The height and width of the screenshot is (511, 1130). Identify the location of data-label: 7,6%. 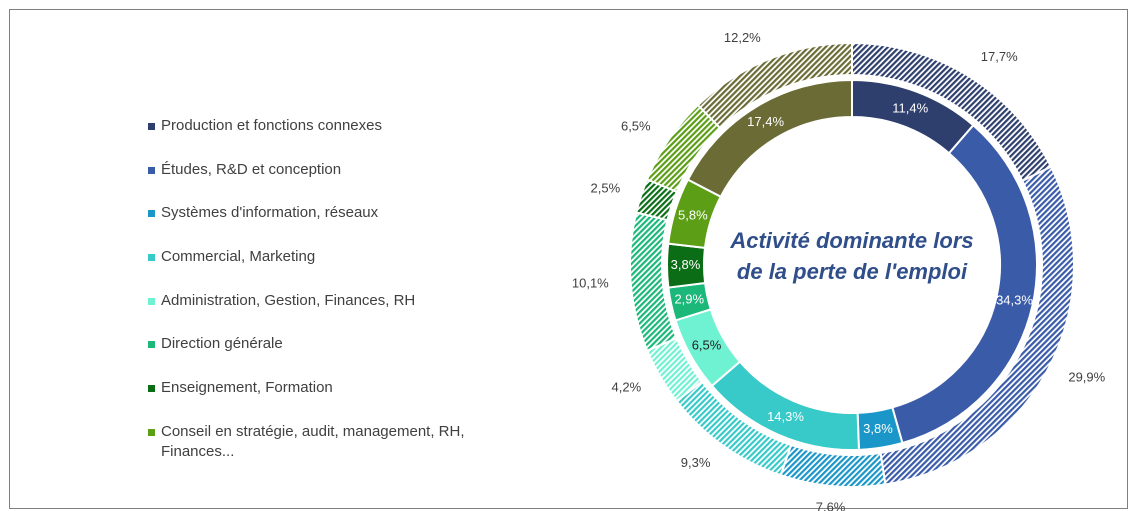
(831, 505).